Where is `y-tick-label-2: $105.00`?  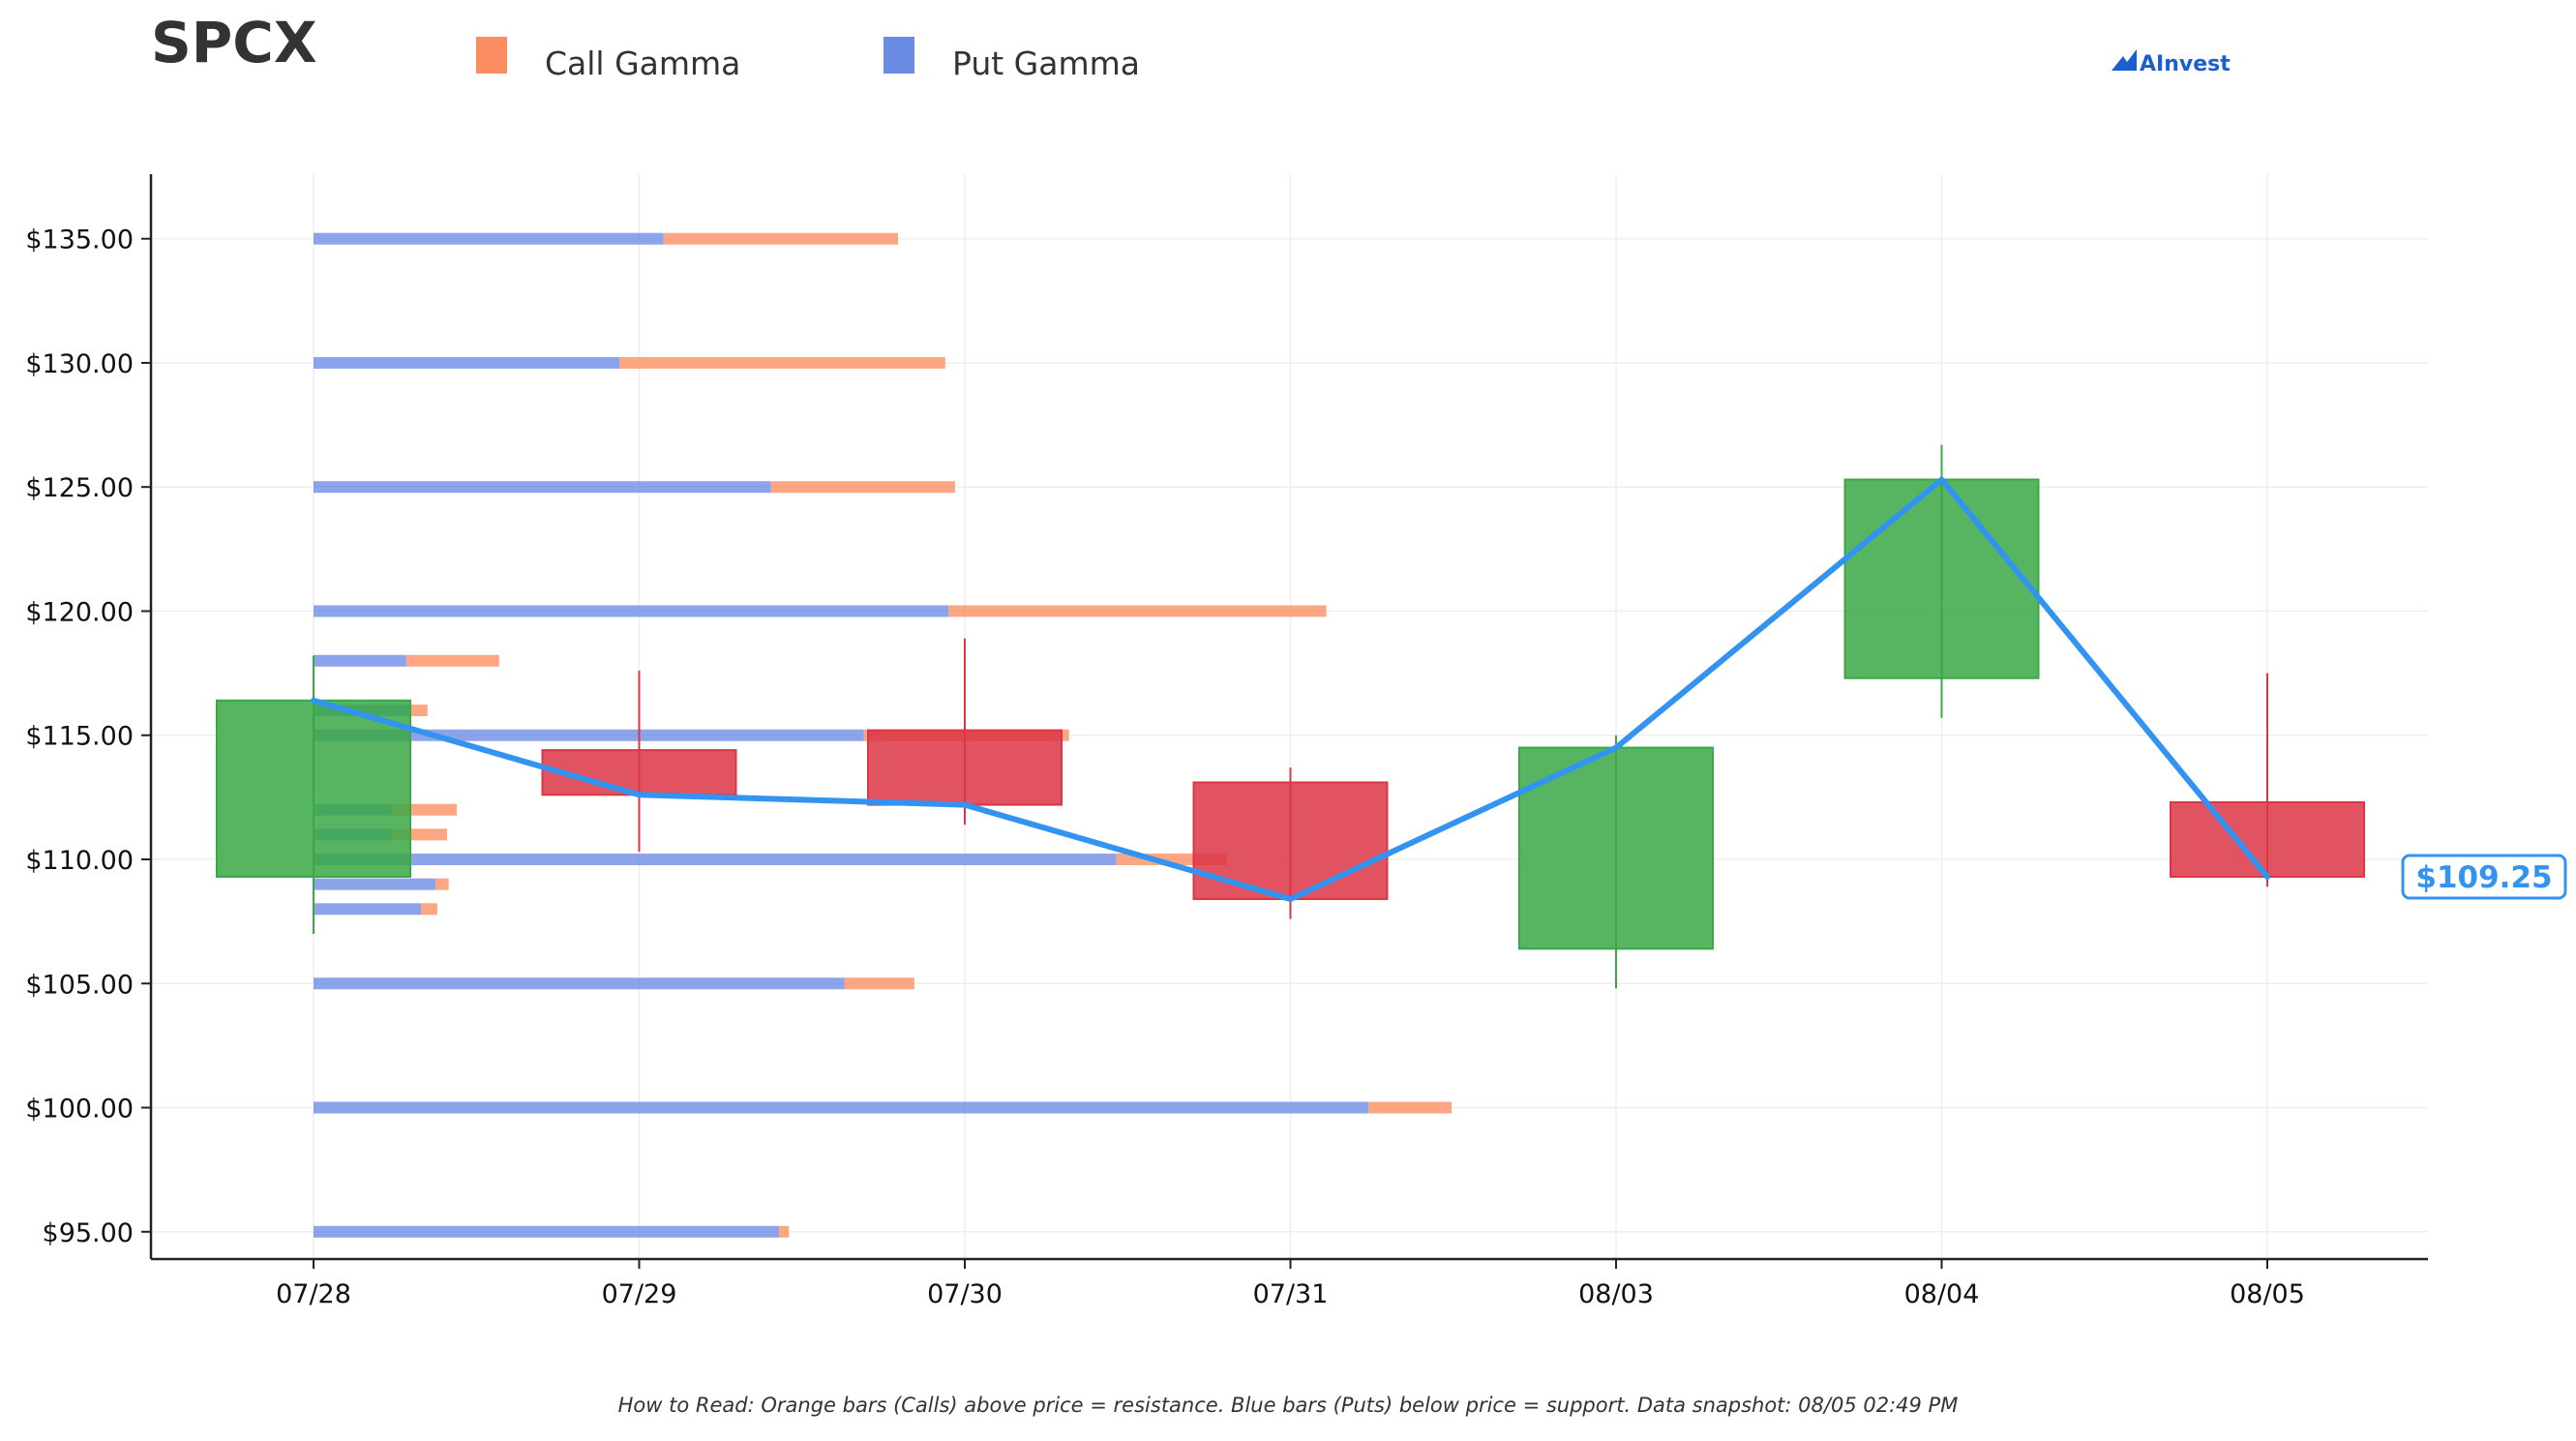 y-tick-label-2: $105.00 is located at coordinates (79, 985).